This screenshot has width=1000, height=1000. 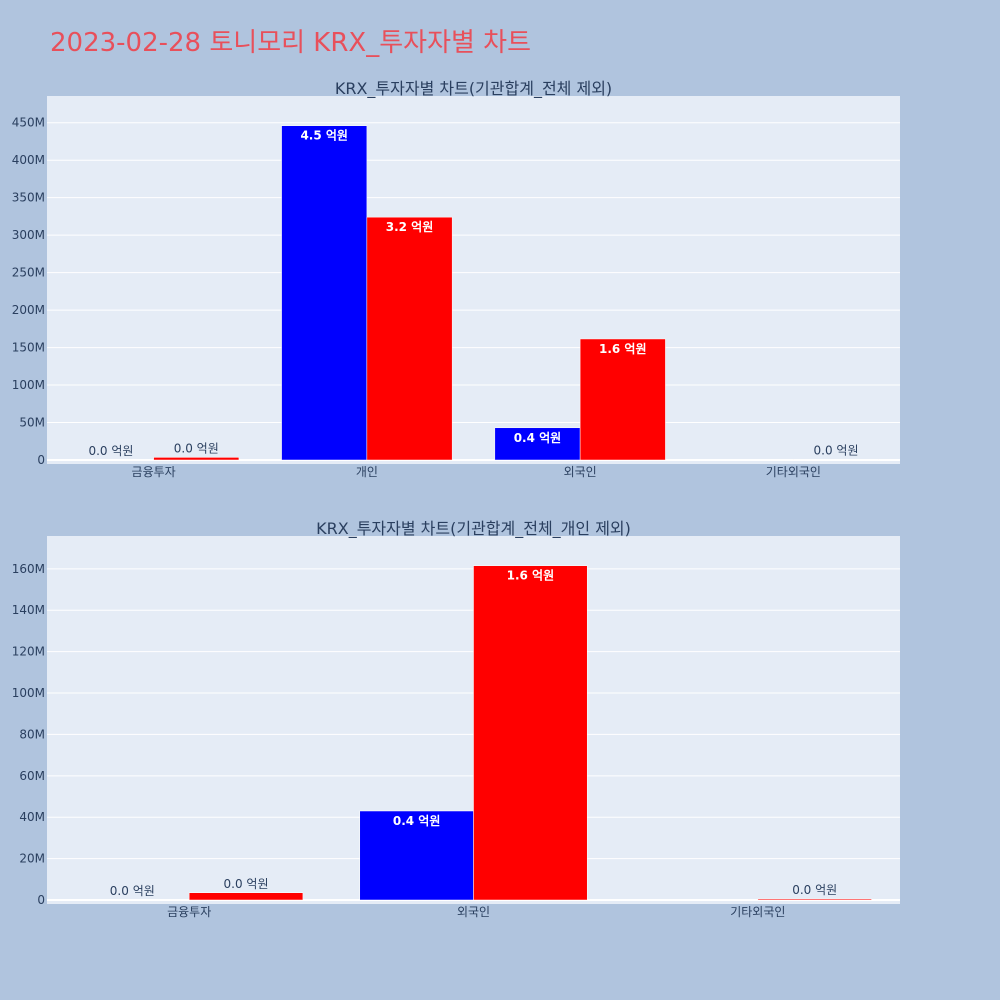 I want to click on y-tick-label: 50M, so click(x=32, y=423).